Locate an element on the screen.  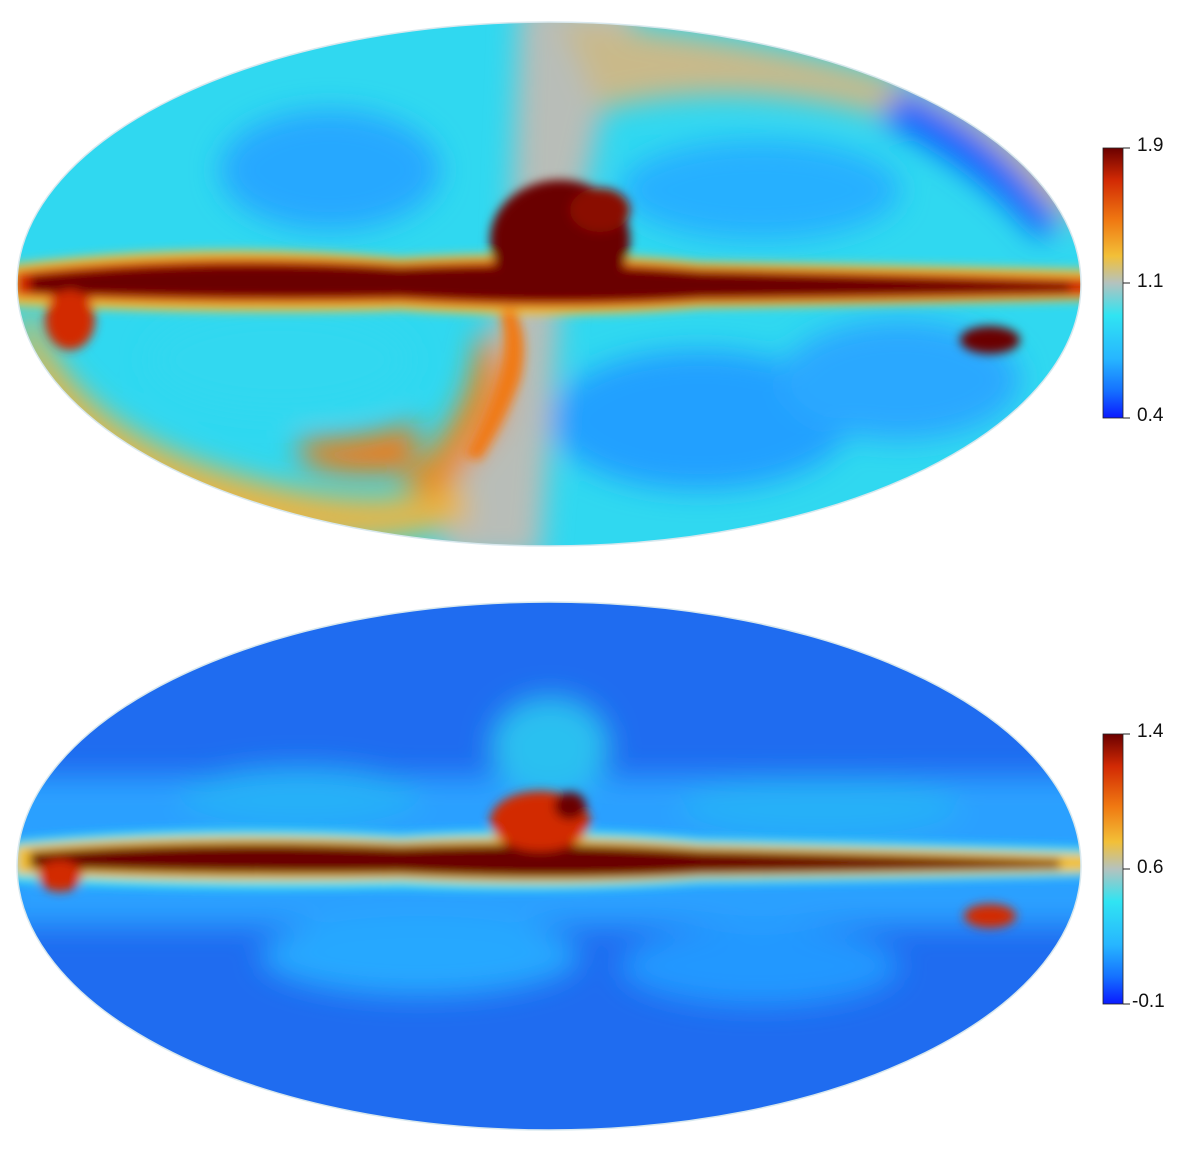
colorbar-bottom-gradient is located at coordinates (1113, 869).